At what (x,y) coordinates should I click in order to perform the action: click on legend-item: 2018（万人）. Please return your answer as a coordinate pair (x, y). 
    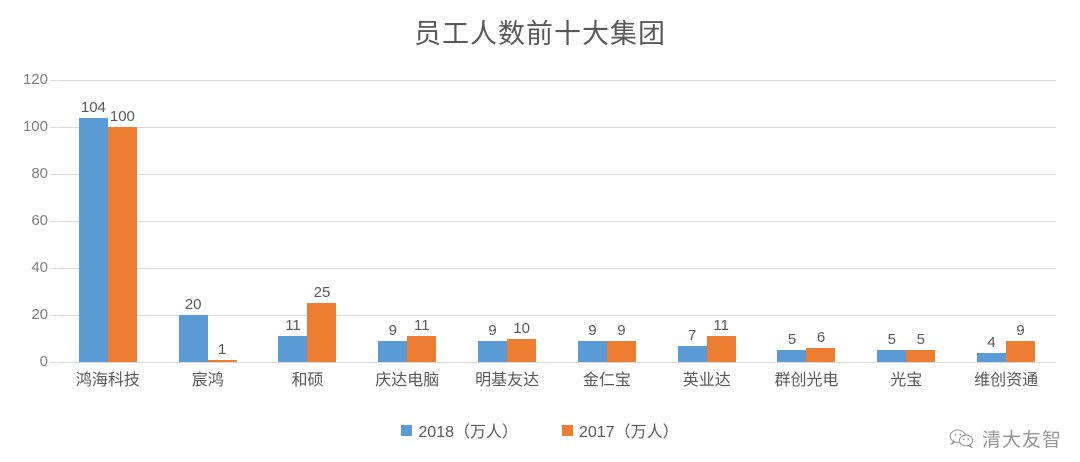
    Looking at the image, I should click on (459, 430).